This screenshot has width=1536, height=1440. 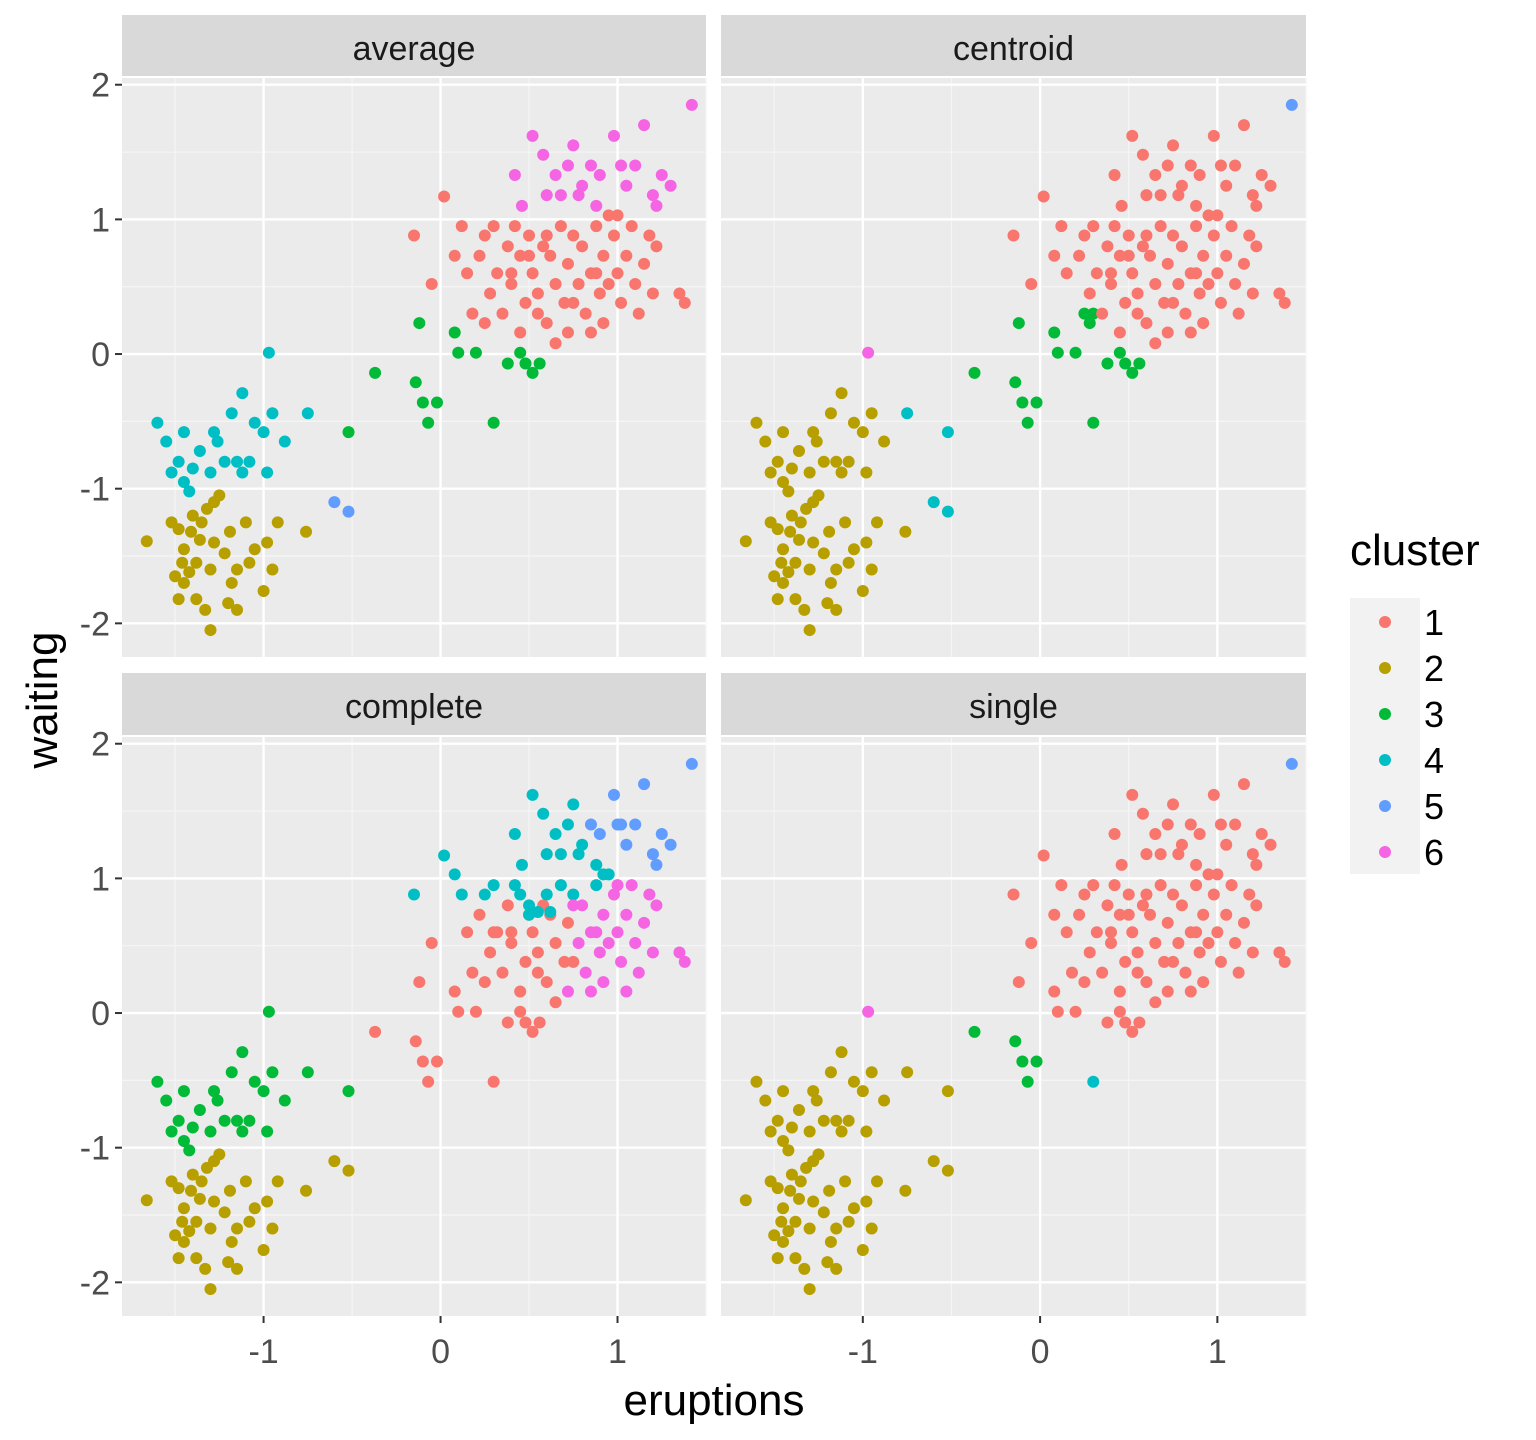 I want to click on strip-label: average, so click(x=414, y=49).